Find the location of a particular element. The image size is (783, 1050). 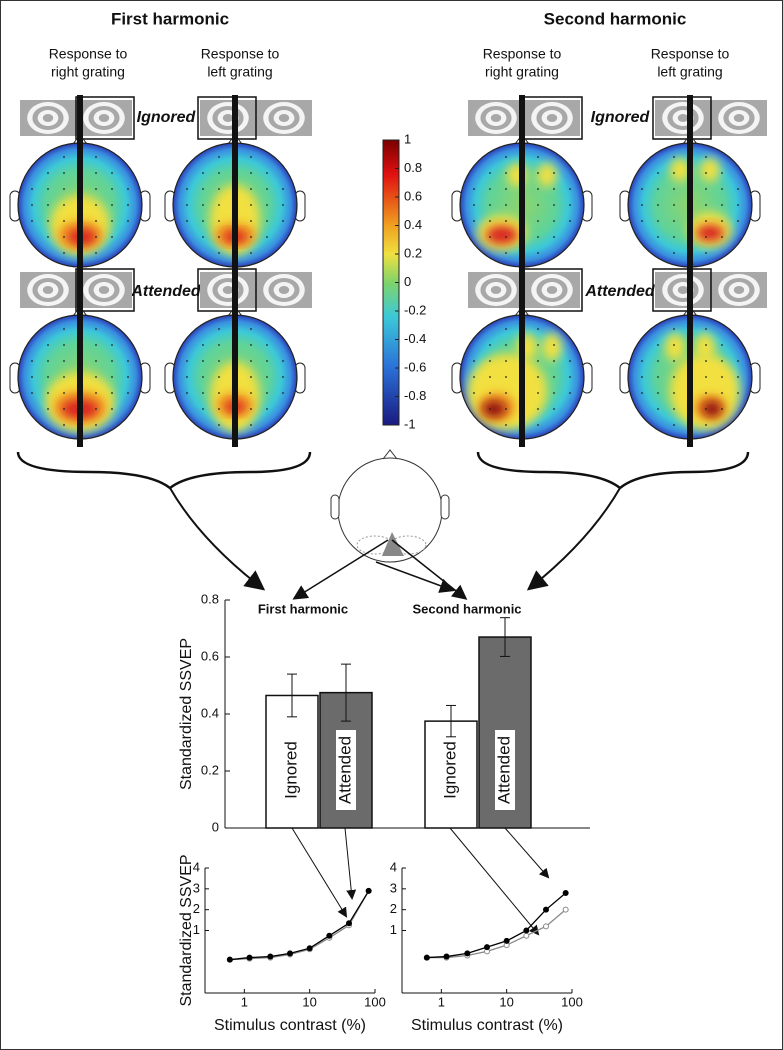

colorbar-label: 0.6 is located at coordinates (413, 195).